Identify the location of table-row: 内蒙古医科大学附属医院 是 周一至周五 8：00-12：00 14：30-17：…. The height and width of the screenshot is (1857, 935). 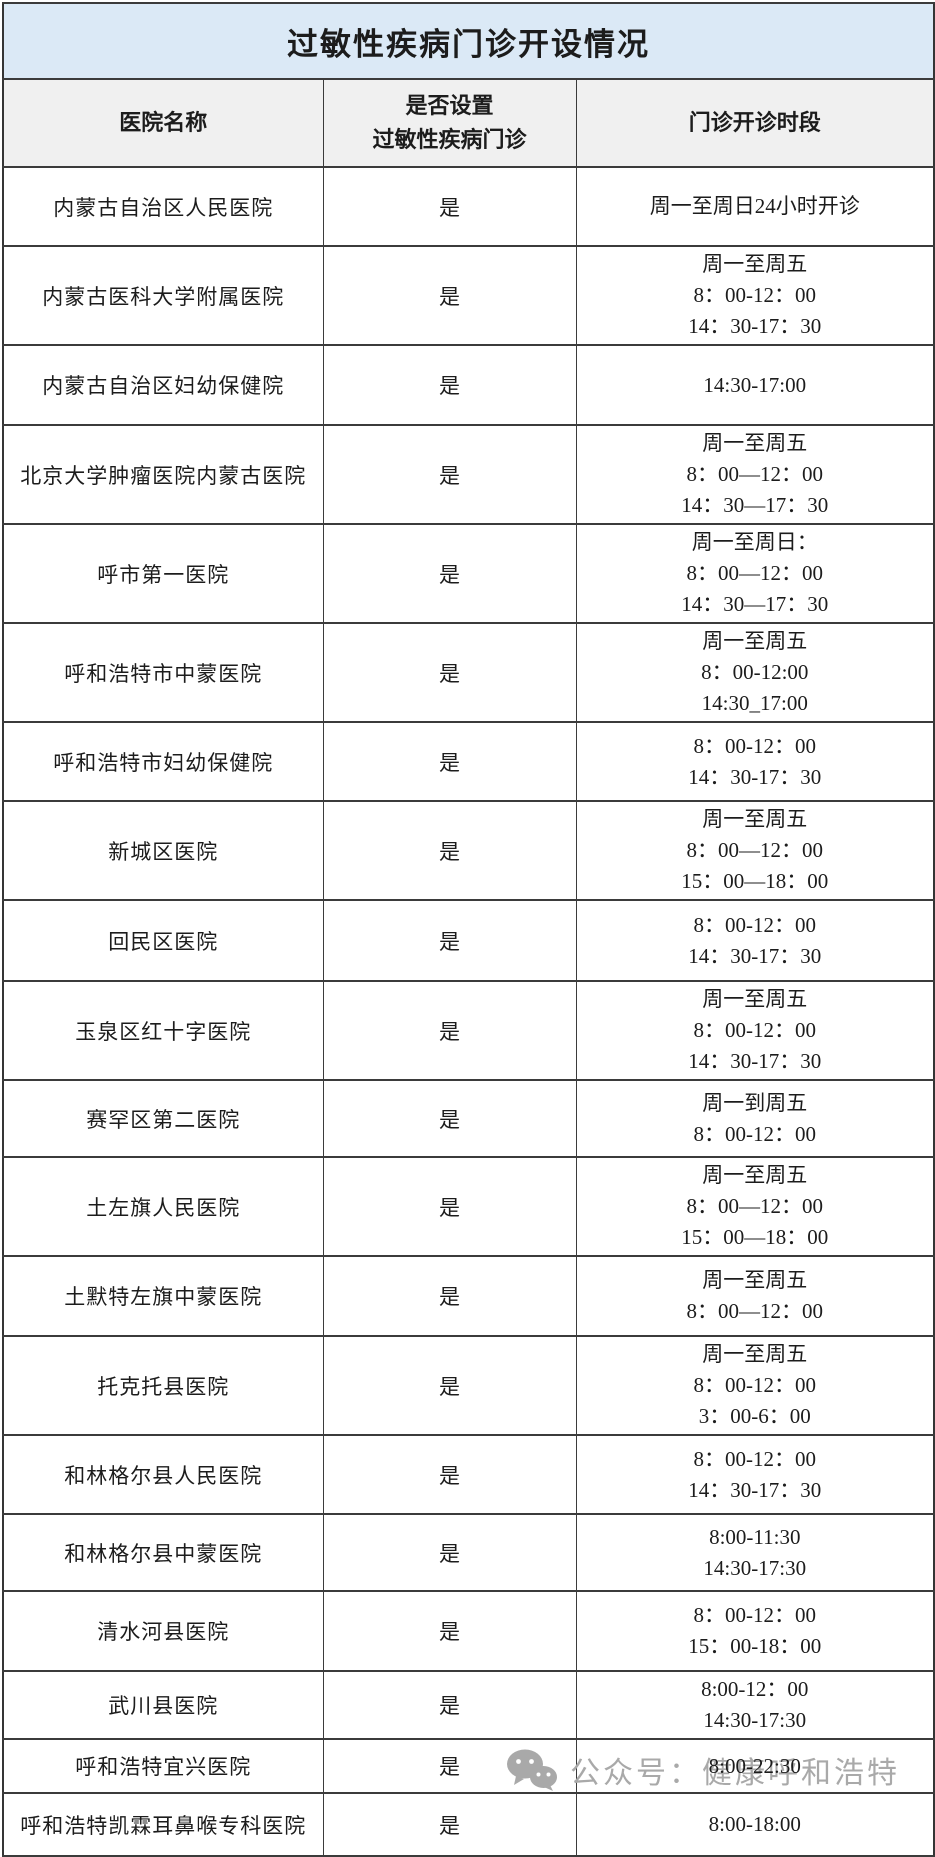
(468, 295).